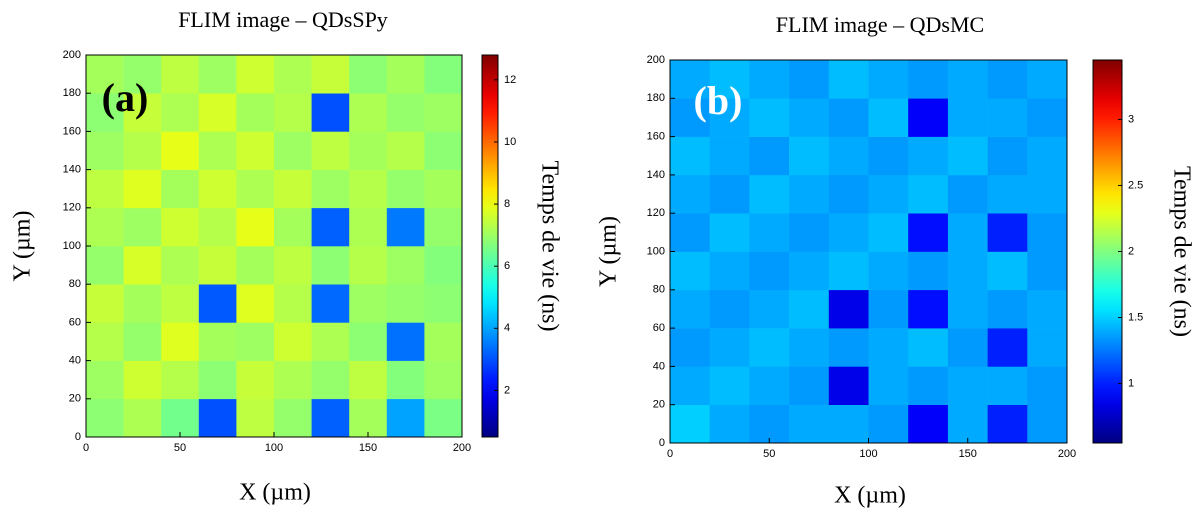 The width and height of the screenshot is (1198, 511). Describe the element at coordinates (670, 454) in the screenshot. I see `x-tick-label: 0` at that location.